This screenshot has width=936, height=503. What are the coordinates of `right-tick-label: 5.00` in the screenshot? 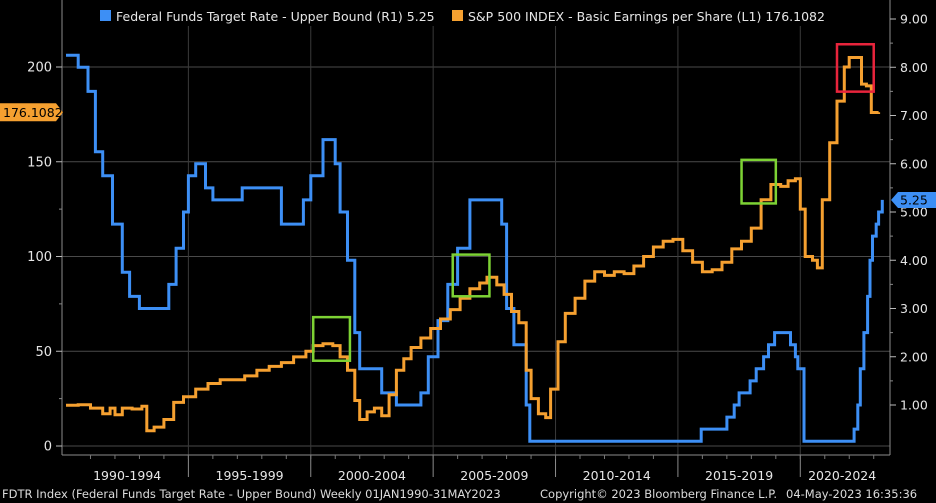 It's located at (914, 212).